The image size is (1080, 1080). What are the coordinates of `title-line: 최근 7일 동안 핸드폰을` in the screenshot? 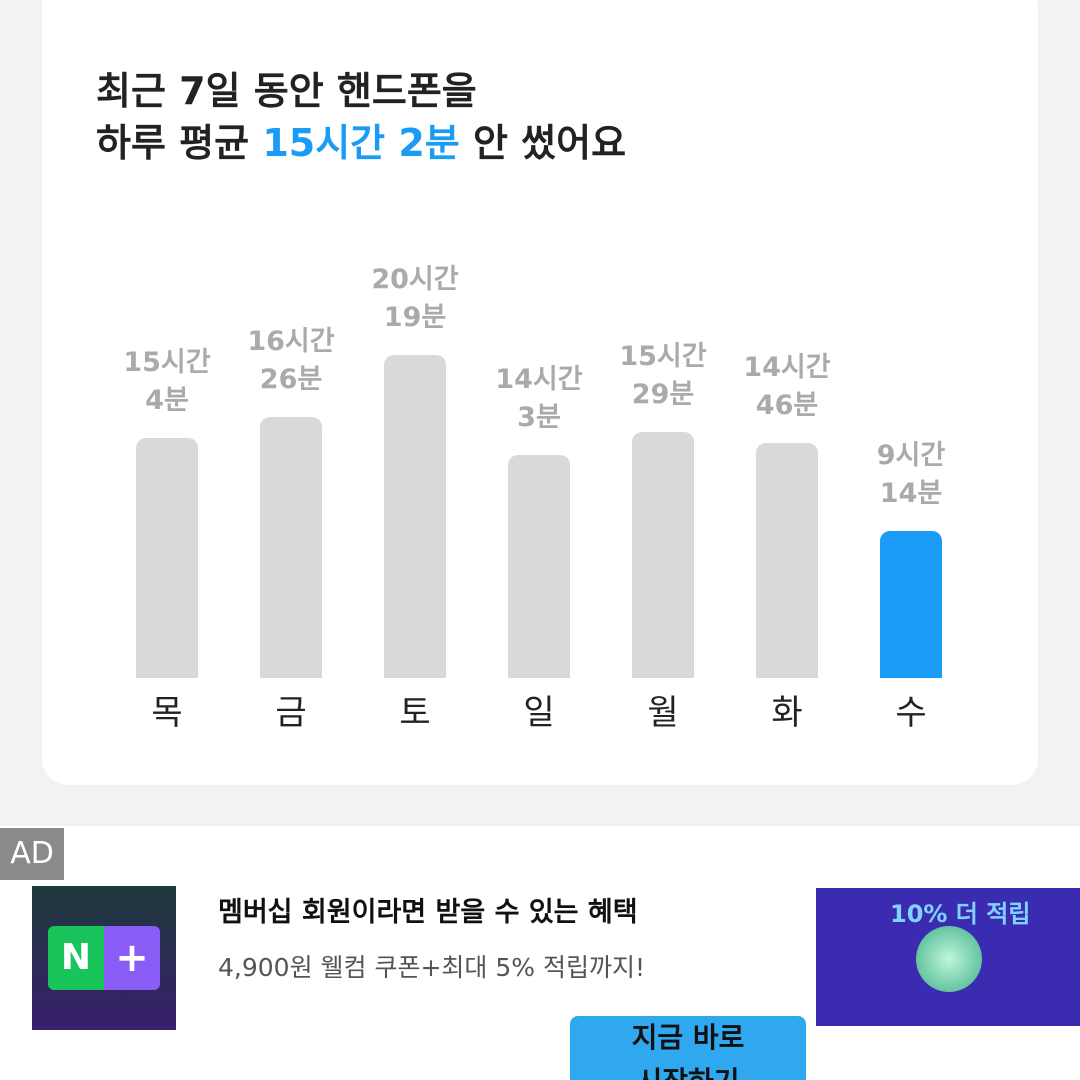 It's located at (286, 91).